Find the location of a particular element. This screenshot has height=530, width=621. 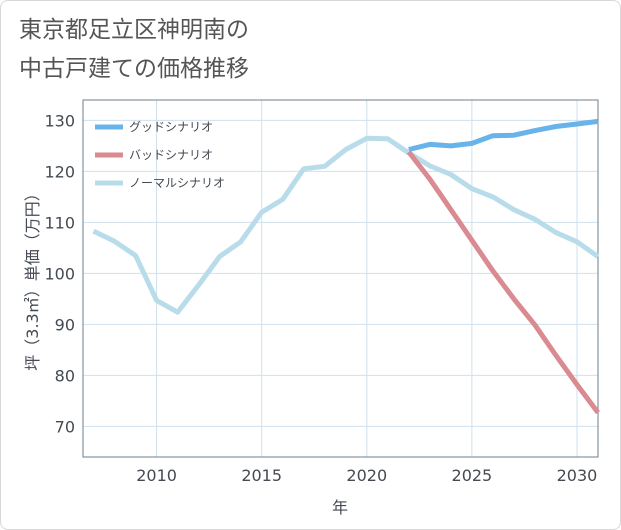

y-tick-label: 130 is located at coordinates (59, 120).